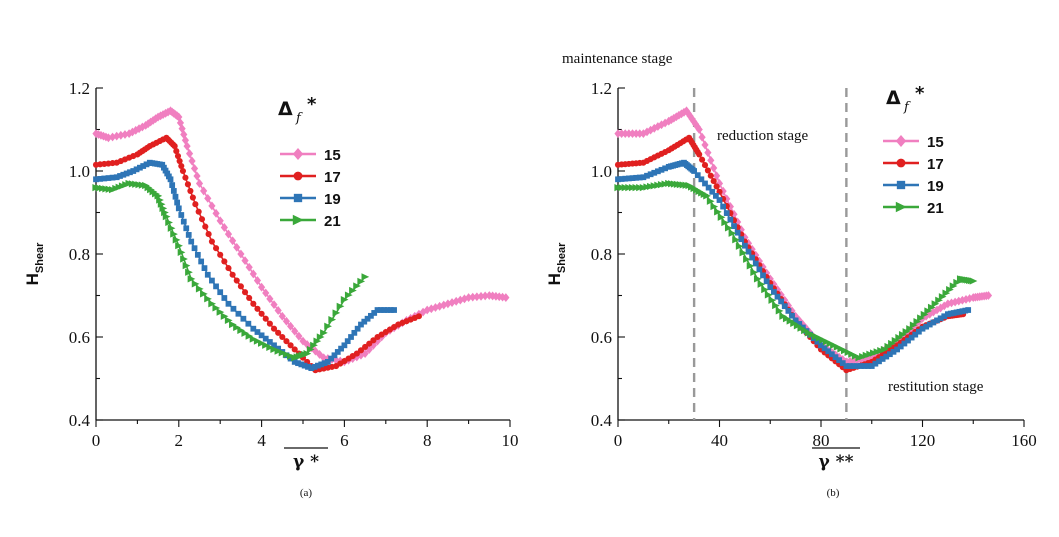 This screenshot has width=1059, height=537. I want to click on legend-b: Δ f * 15 17 19 21, so click(913, 150).